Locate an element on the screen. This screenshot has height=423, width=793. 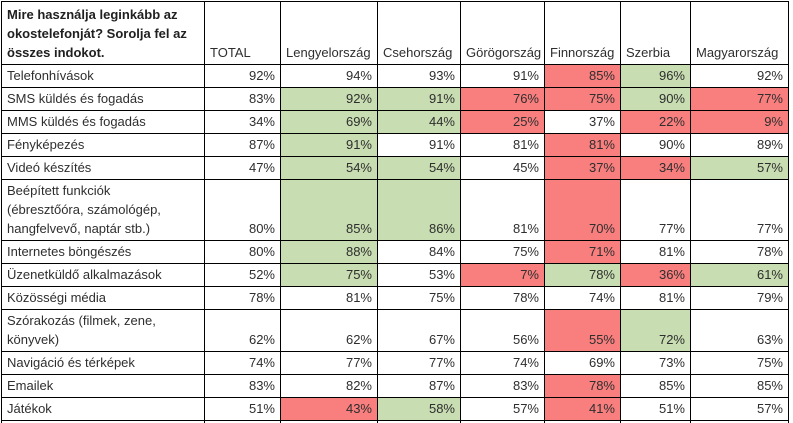
value-cell: 79% is located at coordinates (739, 298).